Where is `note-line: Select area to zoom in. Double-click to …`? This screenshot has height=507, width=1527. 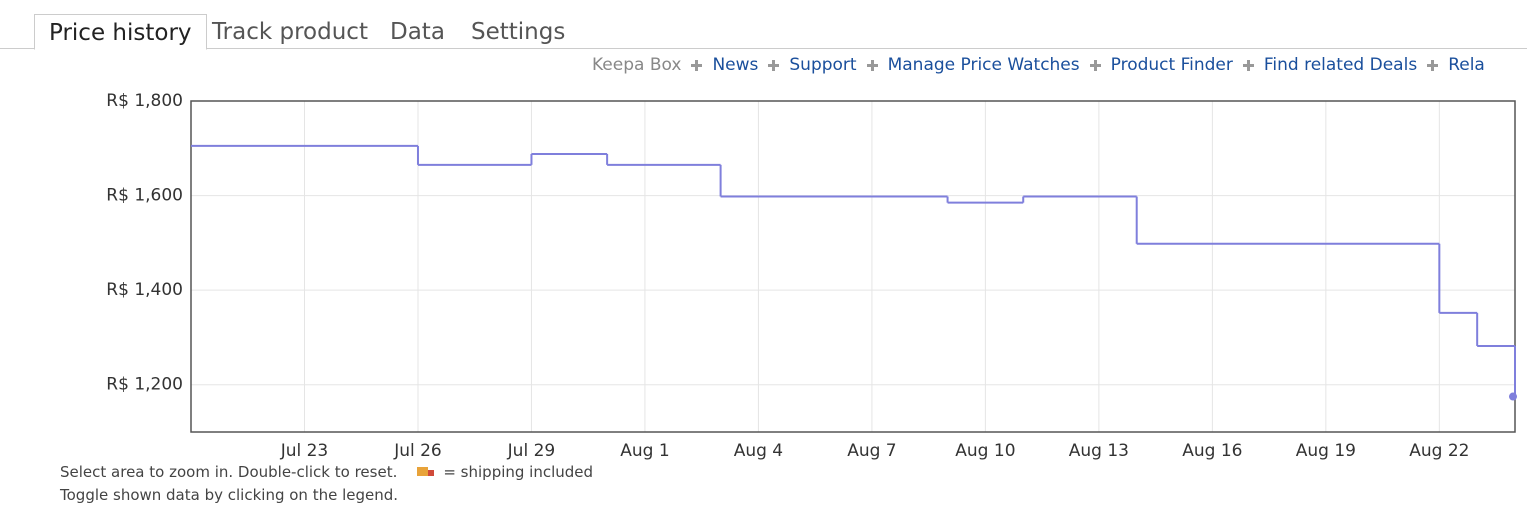
note-line: Select area to zoom in. Double-click to … is located at coordinates (326, 472).